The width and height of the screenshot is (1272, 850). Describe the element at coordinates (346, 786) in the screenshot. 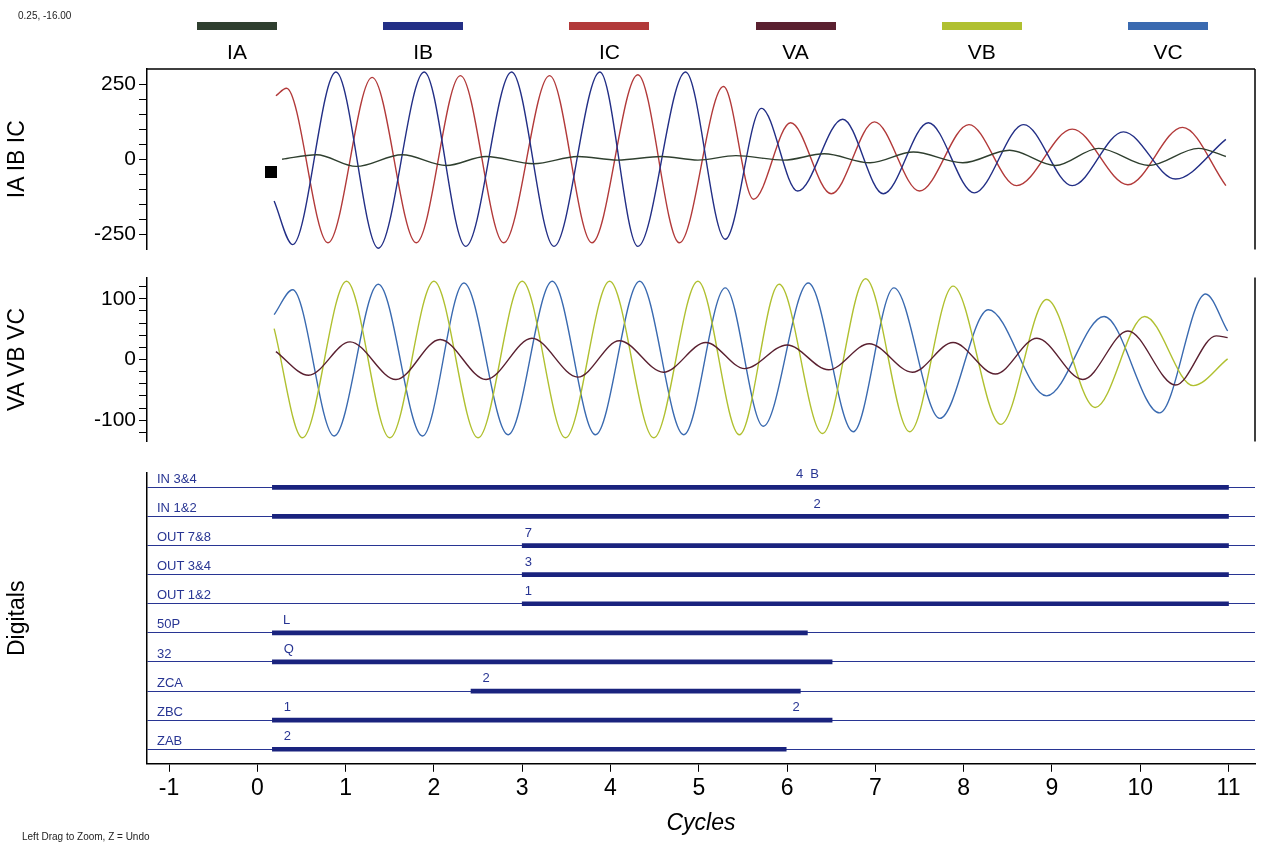

I see `x-tick-label: 1` at that location.